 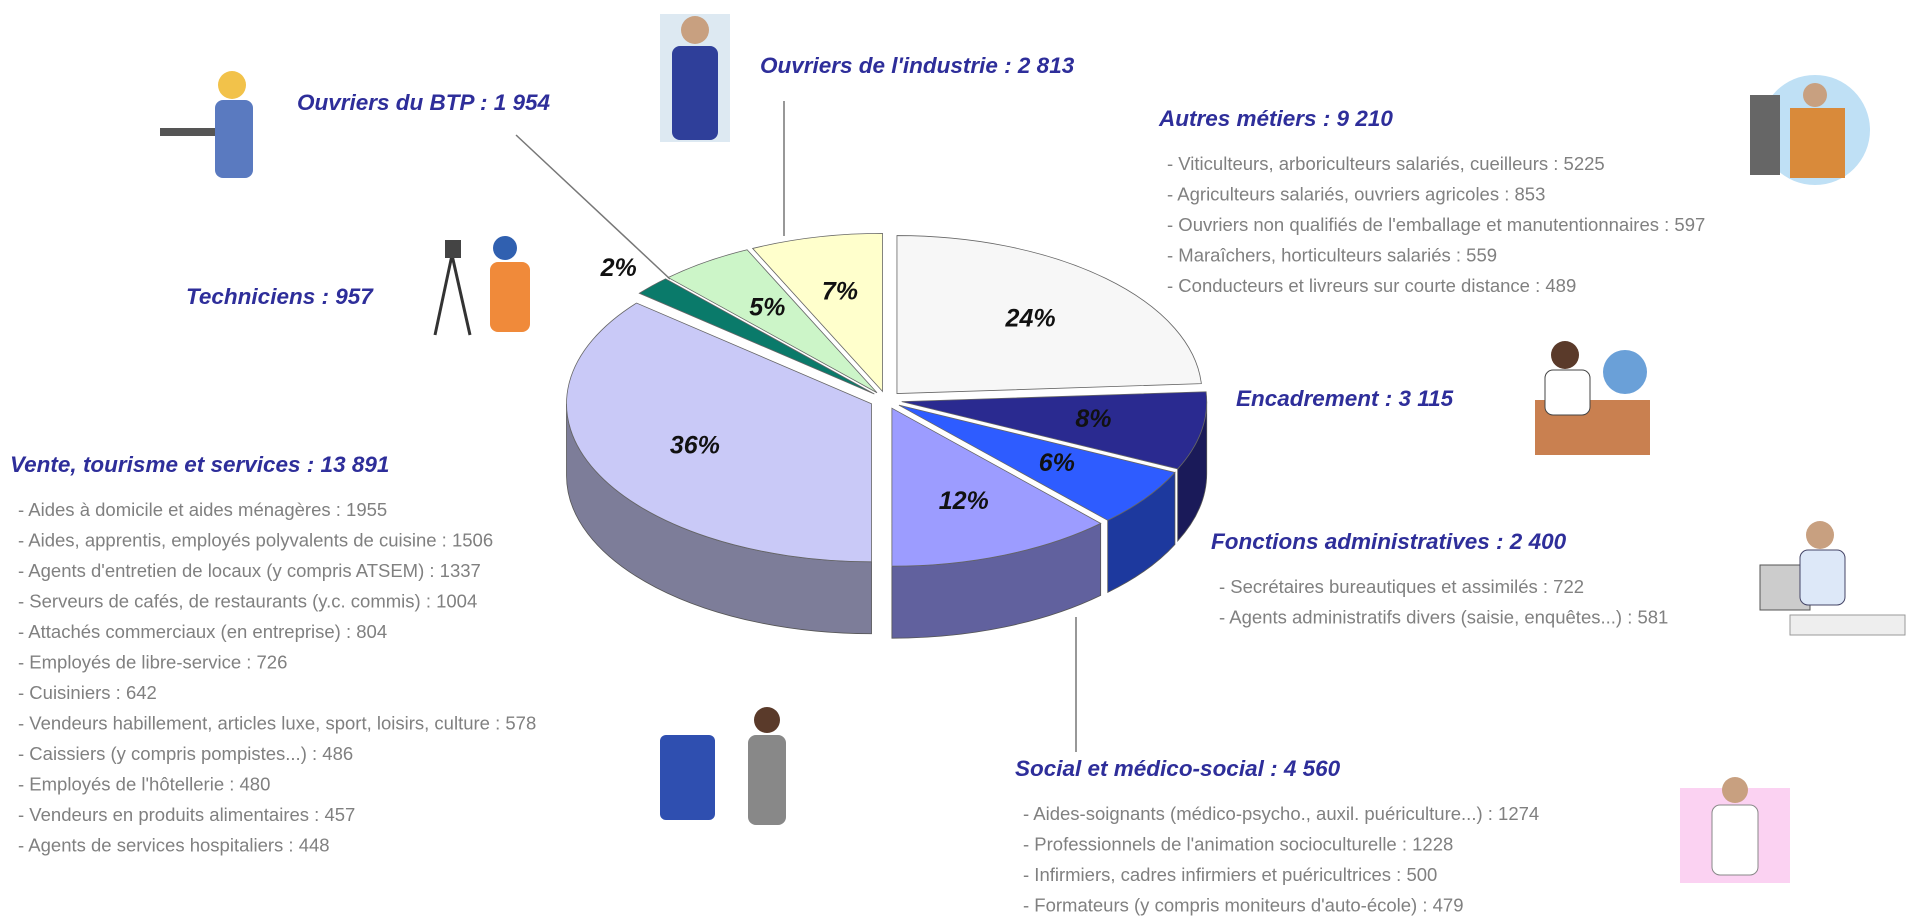 What do you see at coordinates (481, 286) in the screenshot?
I see `icon-surveyor` at bounding box center [481, 286].